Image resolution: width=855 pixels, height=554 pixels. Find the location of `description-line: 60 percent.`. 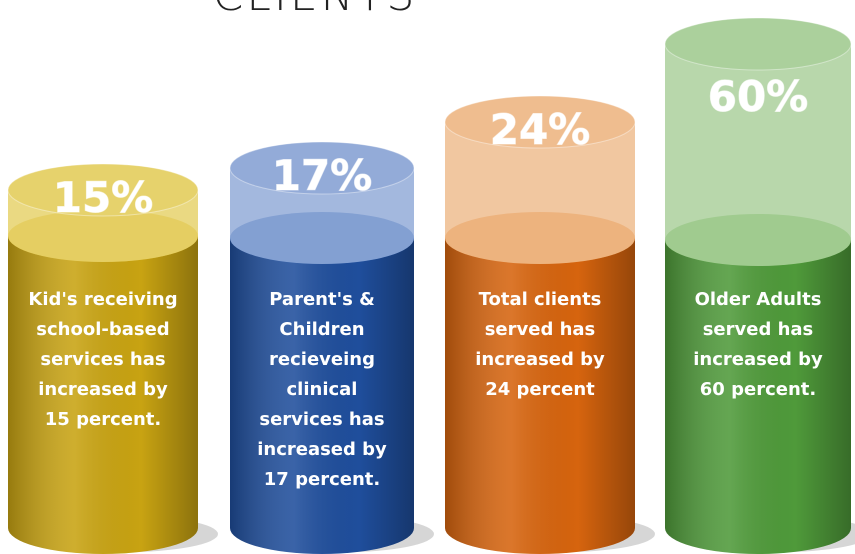

description-line: 60 percent. is located at coordinates (758, 389).